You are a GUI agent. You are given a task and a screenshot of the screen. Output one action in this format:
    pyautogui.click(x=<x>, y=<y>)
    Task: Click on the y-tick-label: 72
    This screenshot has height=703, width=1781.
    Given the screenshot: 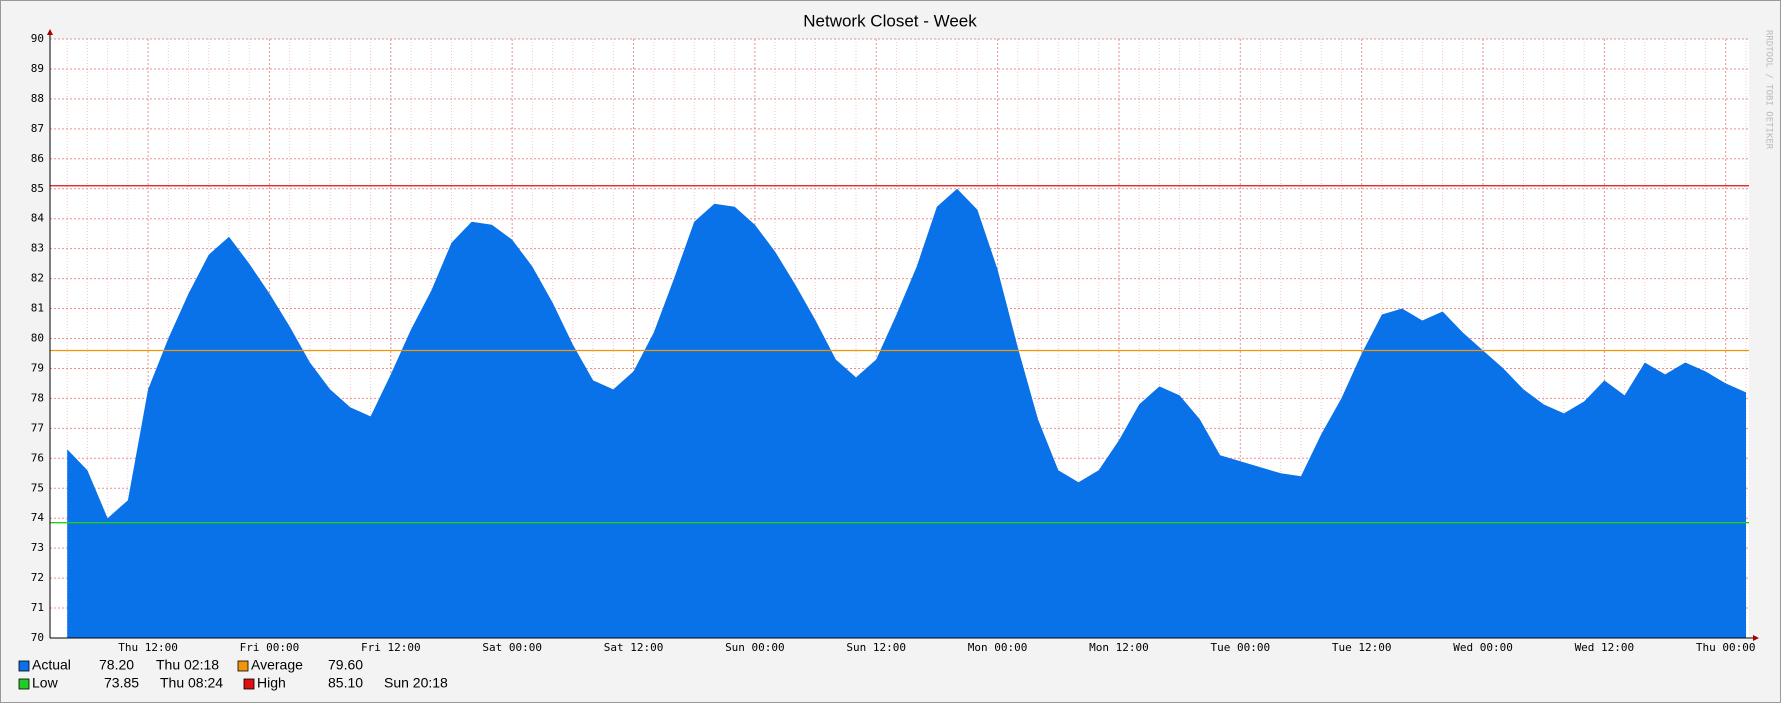 What is the action you would take?
    pyautogui.click(x=37, y=577)
    